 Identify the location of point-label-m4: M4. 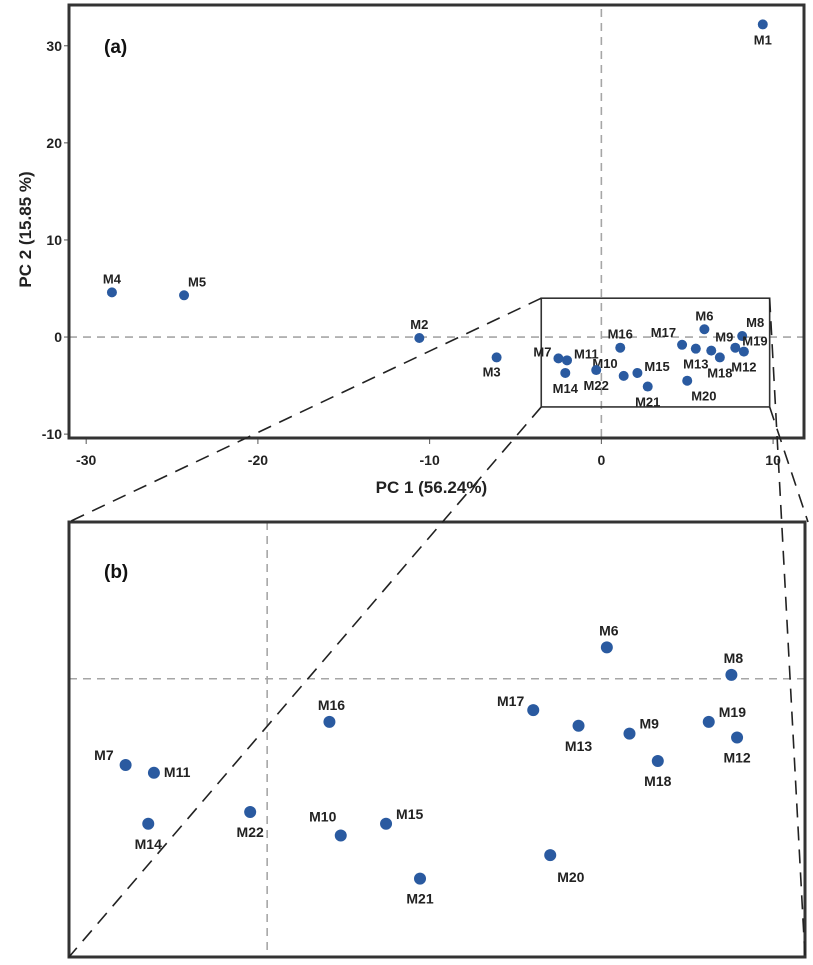
(112, 278).